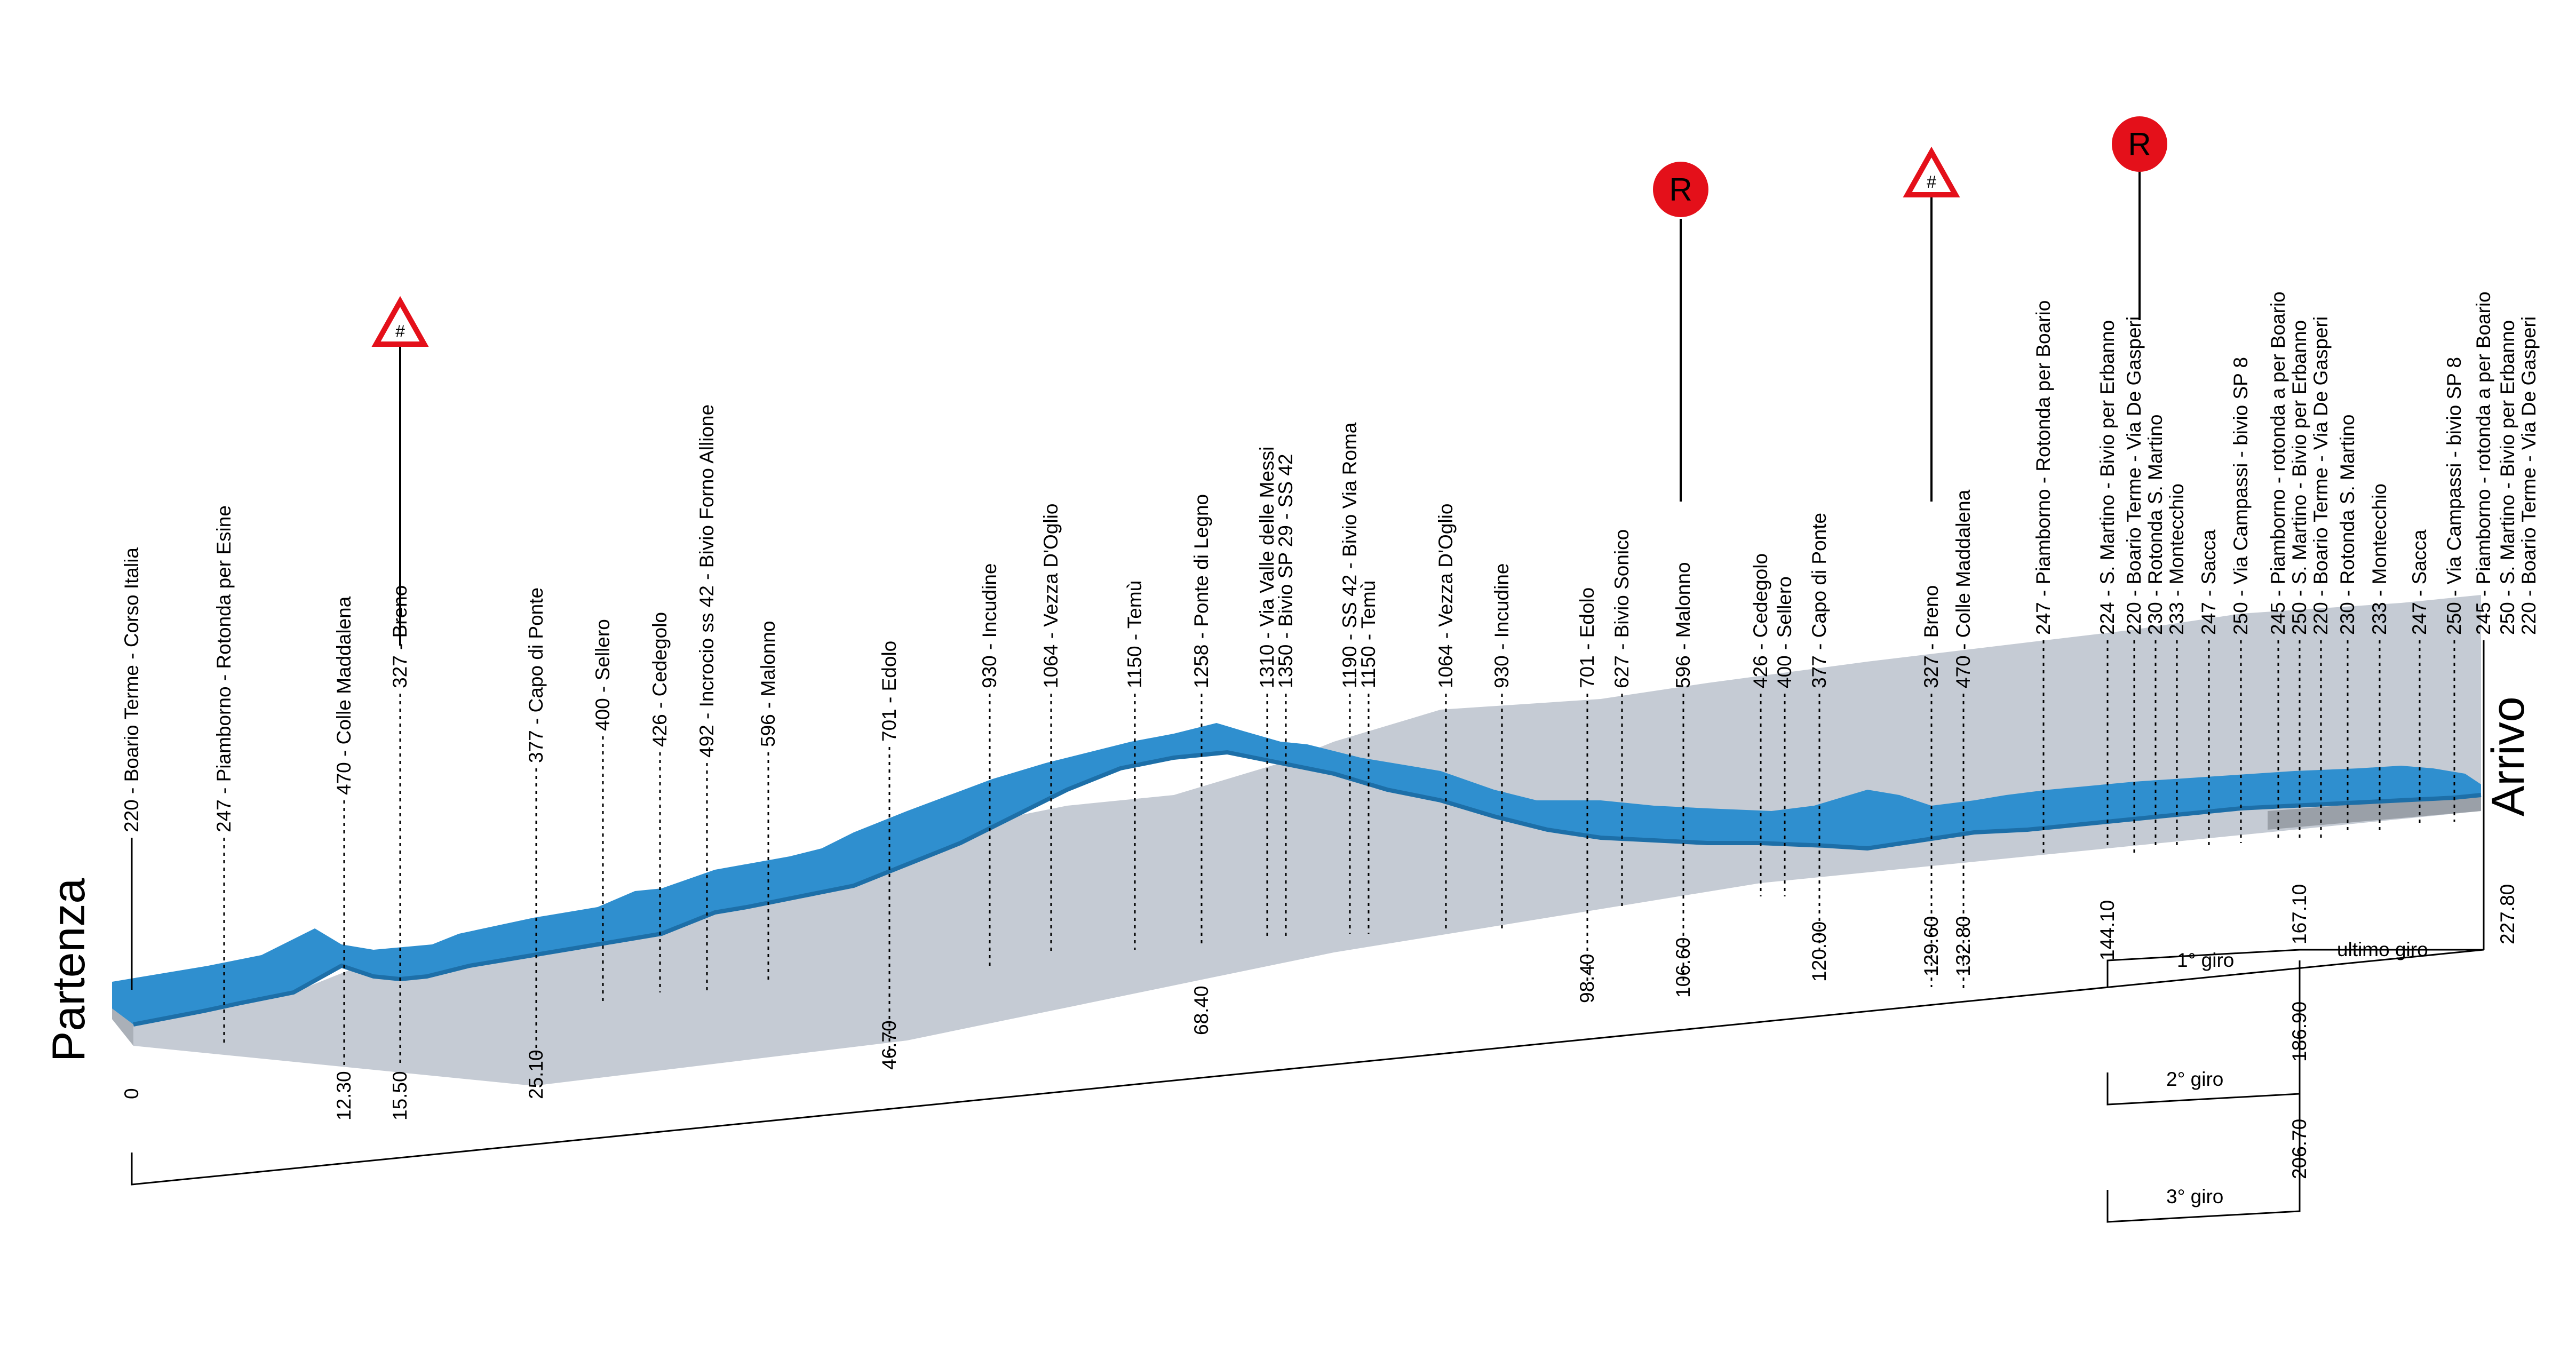 This screenshot has height=1359, width=2576. Describe the element at coordinates (1201, 591) in the screenshot. I see `waypoint-label: 1258 - Ponte di Legno` at that location.